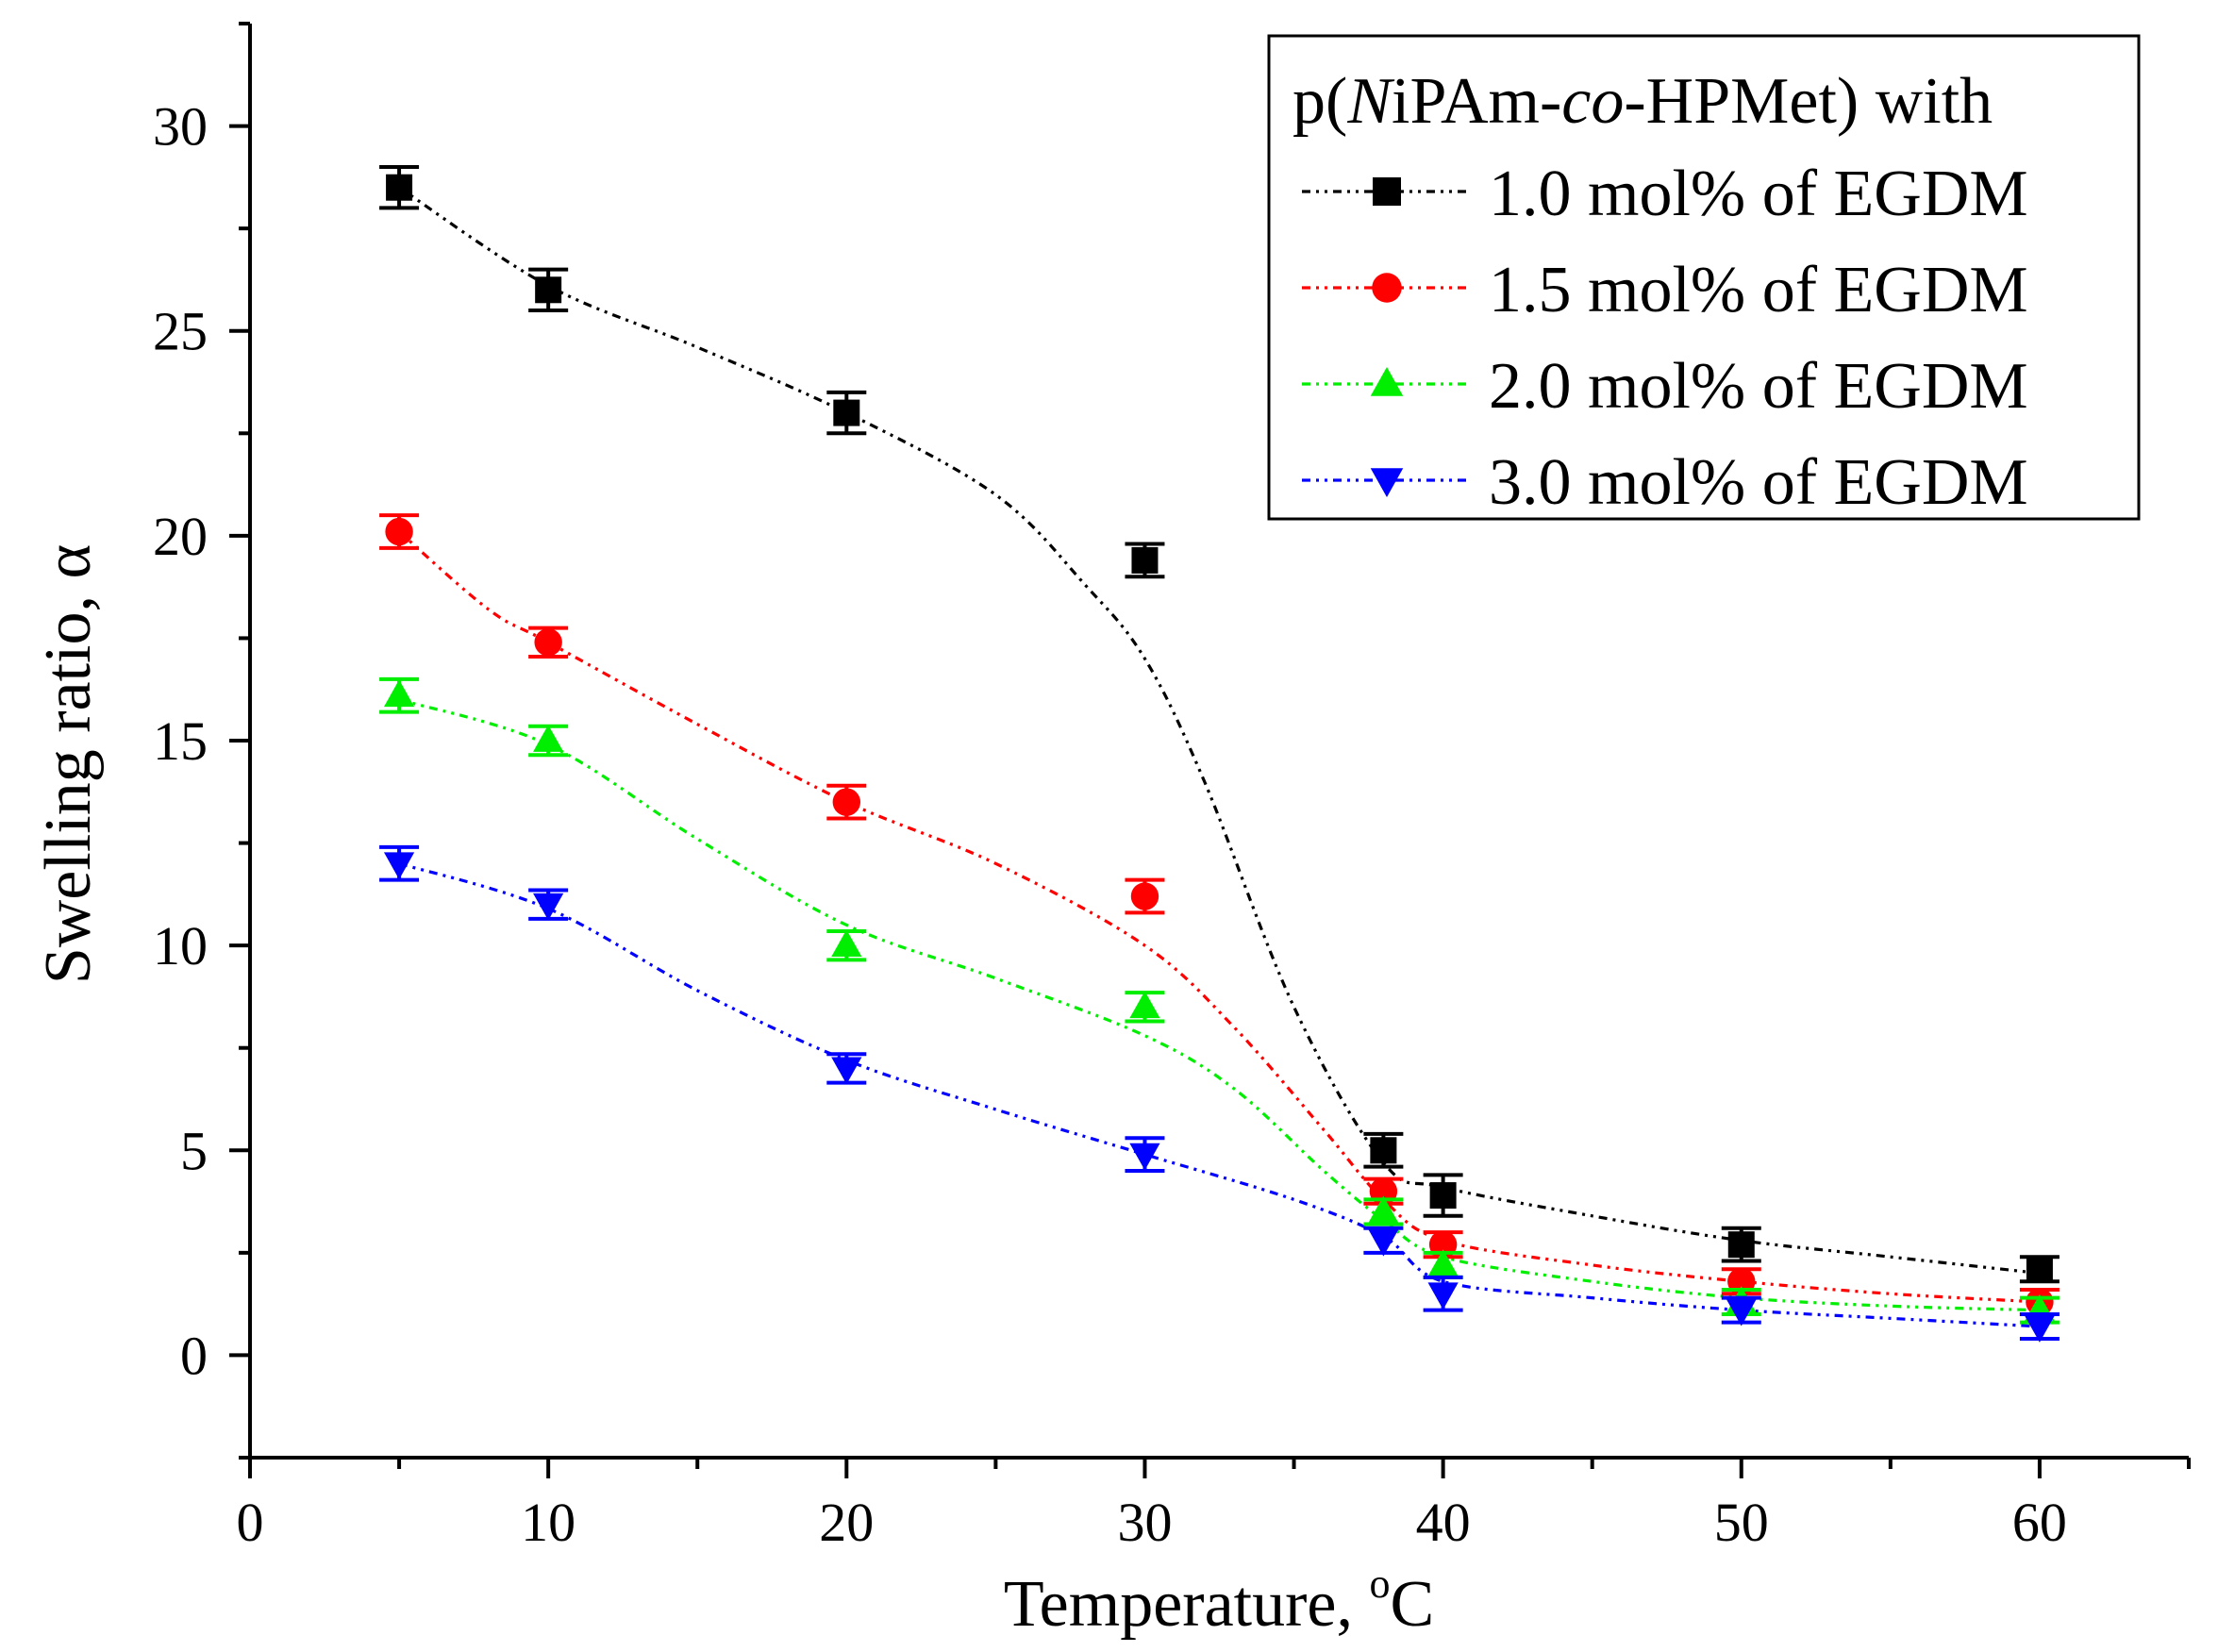  I want to click on y-tick-label: 30, so click(180, 127).